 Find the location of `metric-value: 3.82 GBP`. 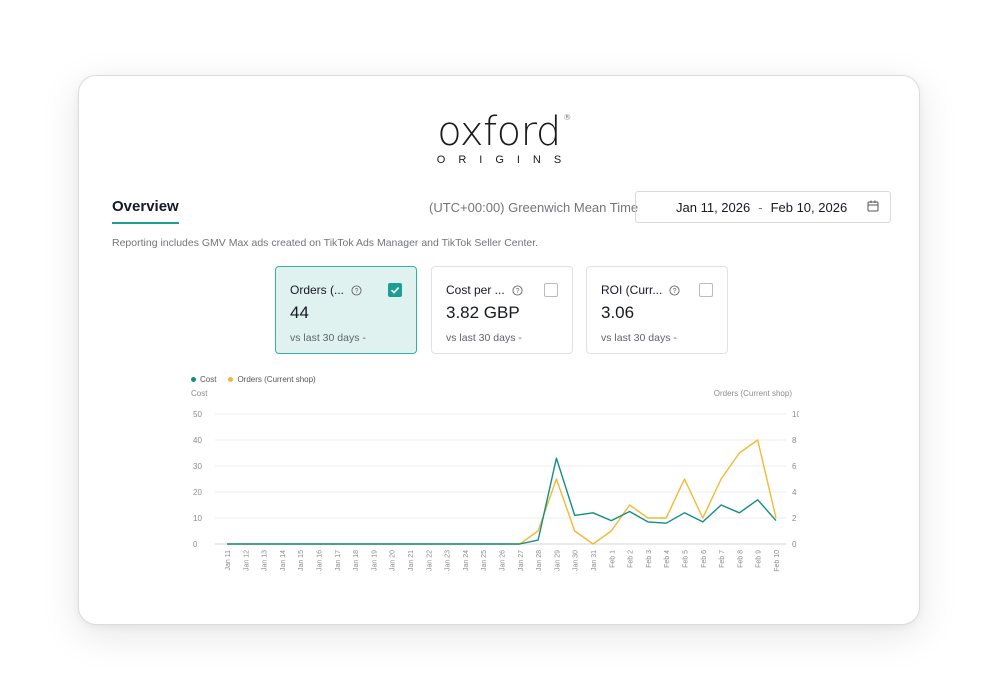

metric-value: 3.82 GBP is located at coordinates (483, 312).